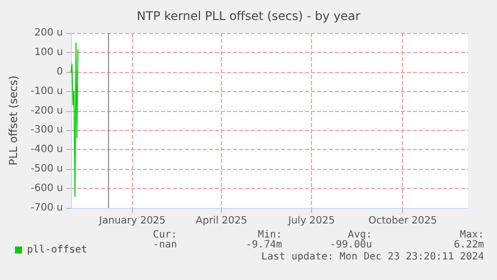 The width and height of the screenshot is (497, 280). I want to click on text: Avg:, so click(360, 235).